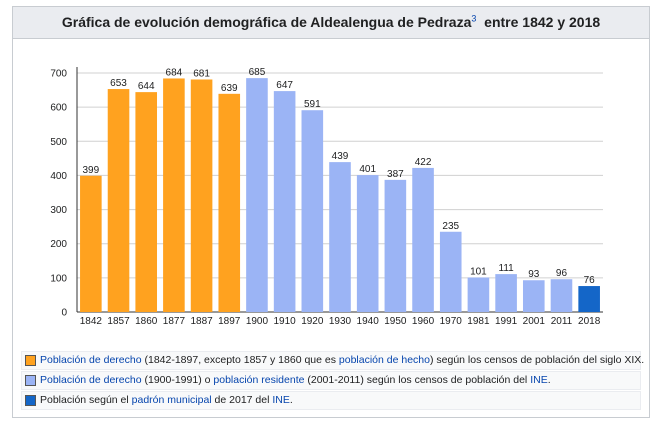 The height and width of the screenshot is (433, 664). Describe the element at coordinates (506, 293) in the screenshot. I see `bar-1991` at that location.